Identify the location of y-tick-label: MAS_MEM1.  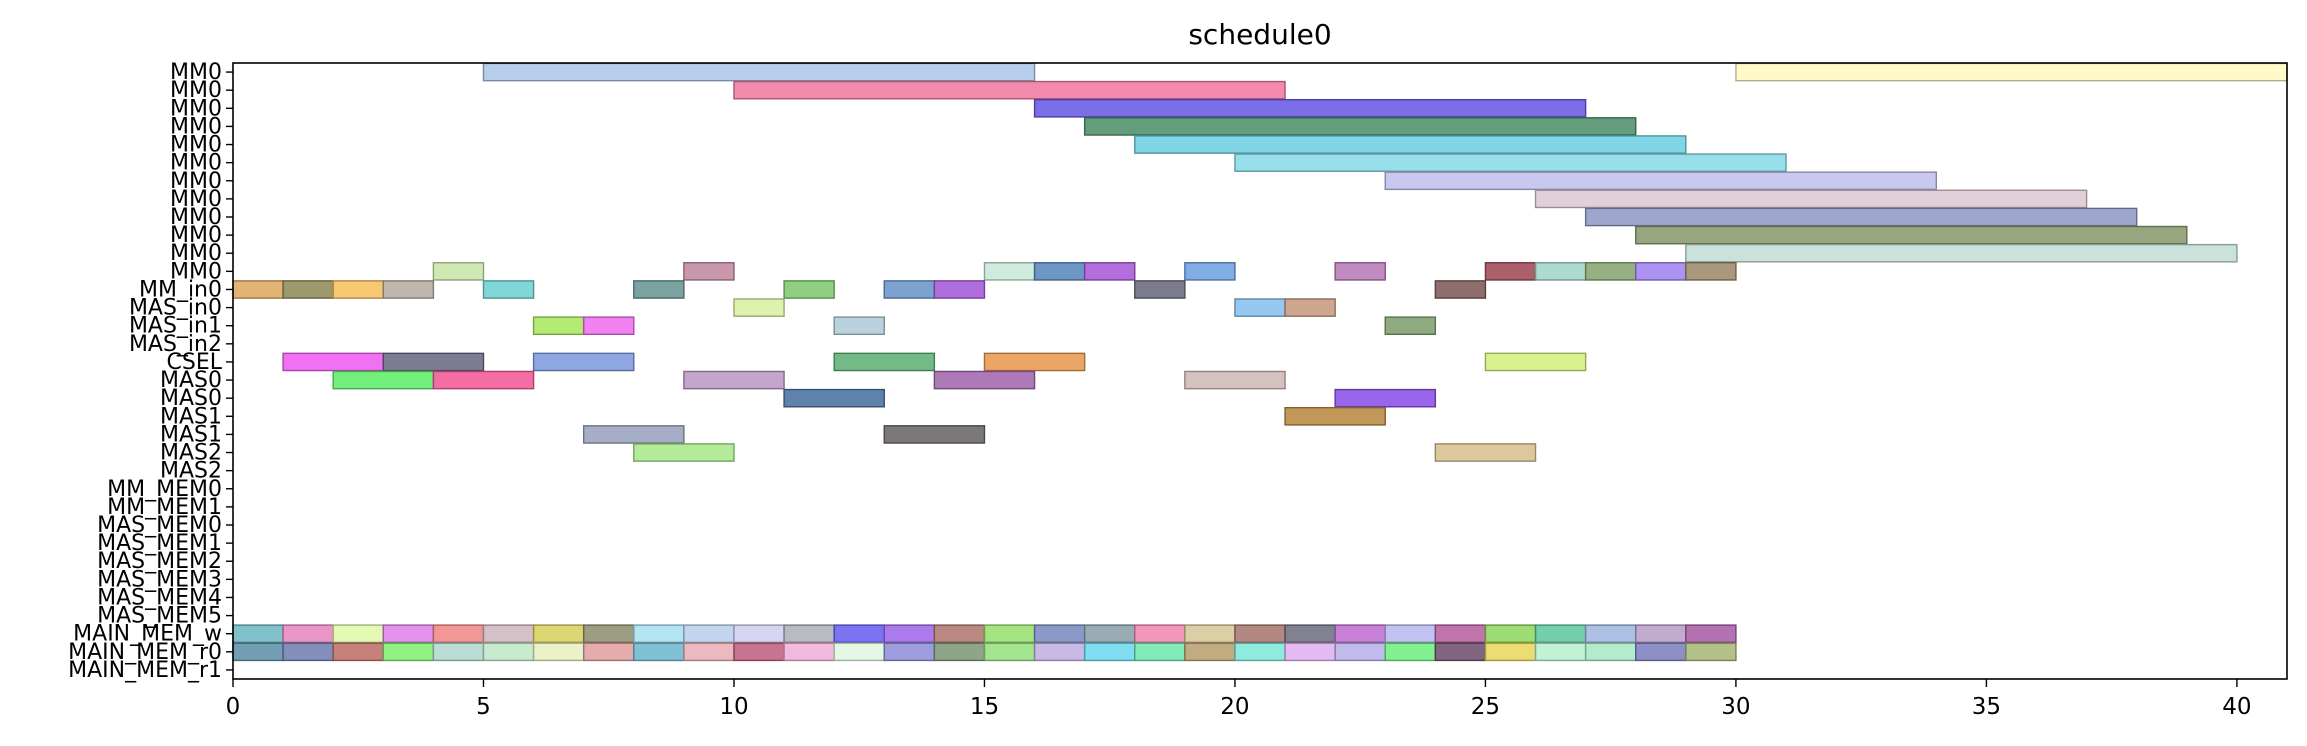
(159, 543).